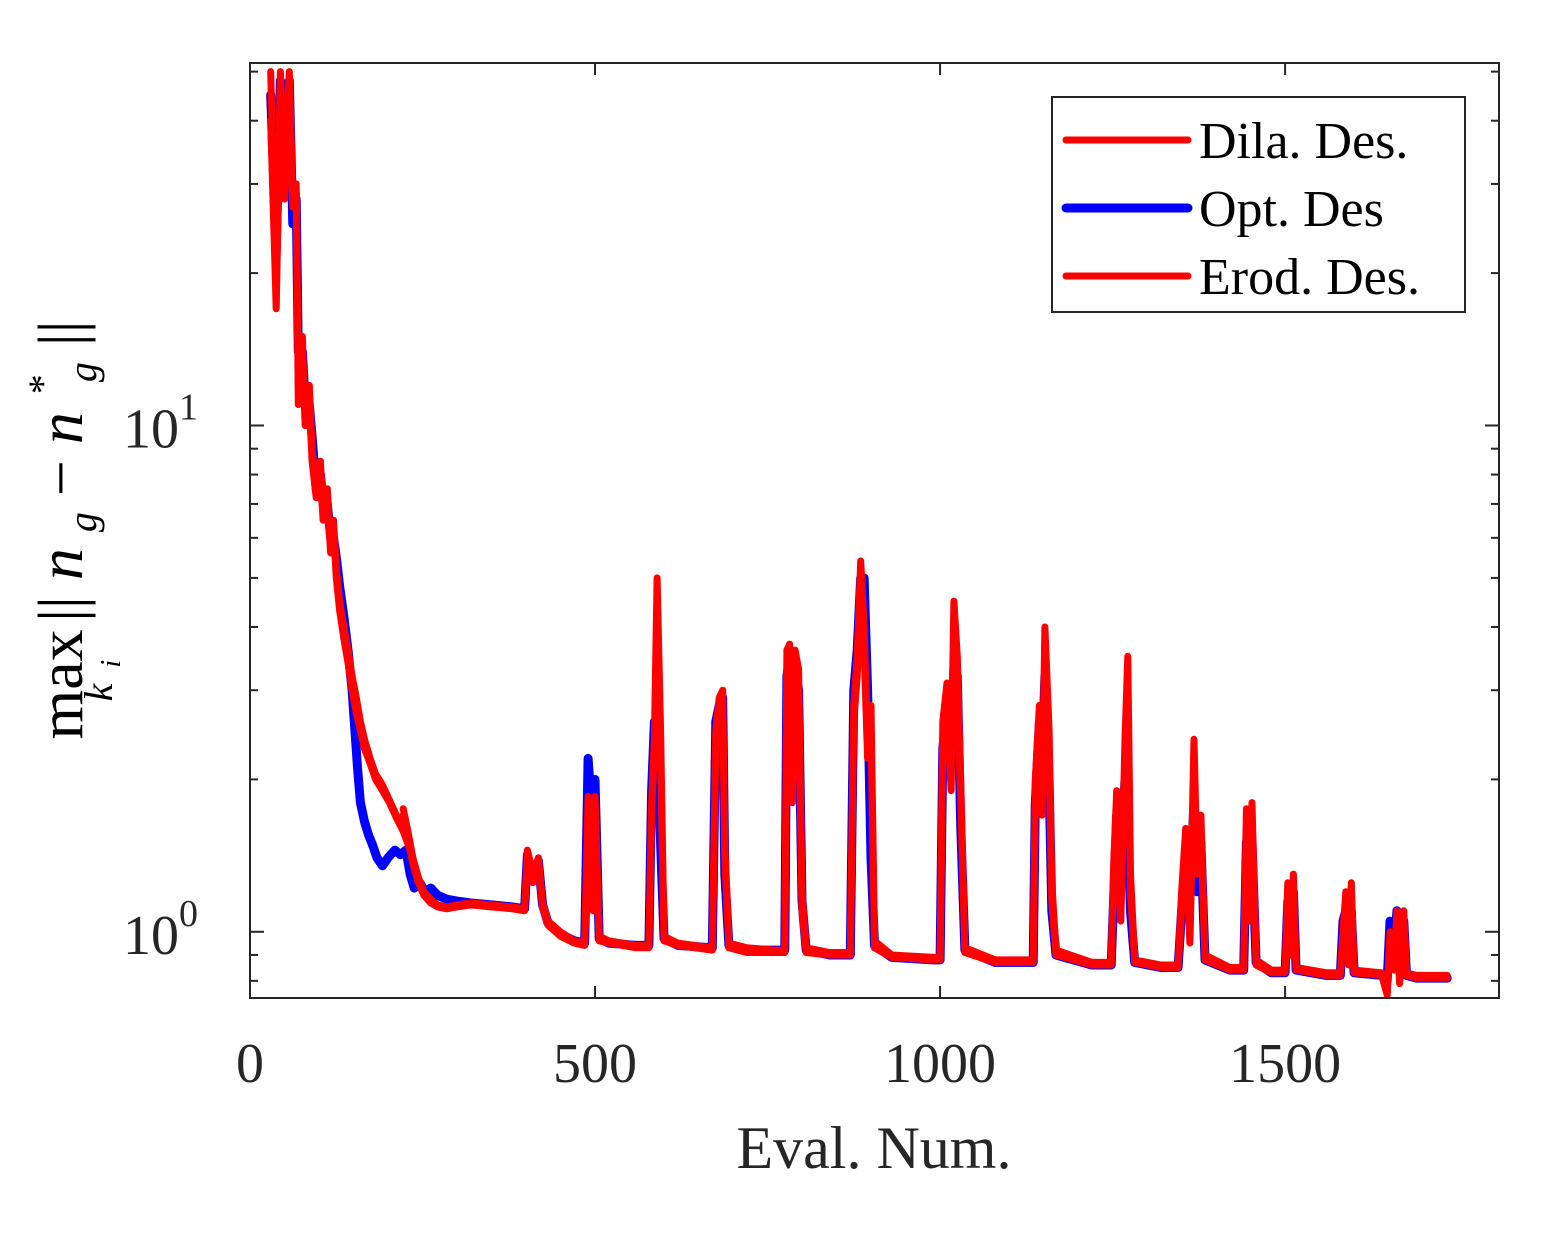 The image size is (1563, 1250). What do you see at coordinates (98, 691) in the screenshot?
I see `y-label-sub: k` at bounding box center [98, 691].